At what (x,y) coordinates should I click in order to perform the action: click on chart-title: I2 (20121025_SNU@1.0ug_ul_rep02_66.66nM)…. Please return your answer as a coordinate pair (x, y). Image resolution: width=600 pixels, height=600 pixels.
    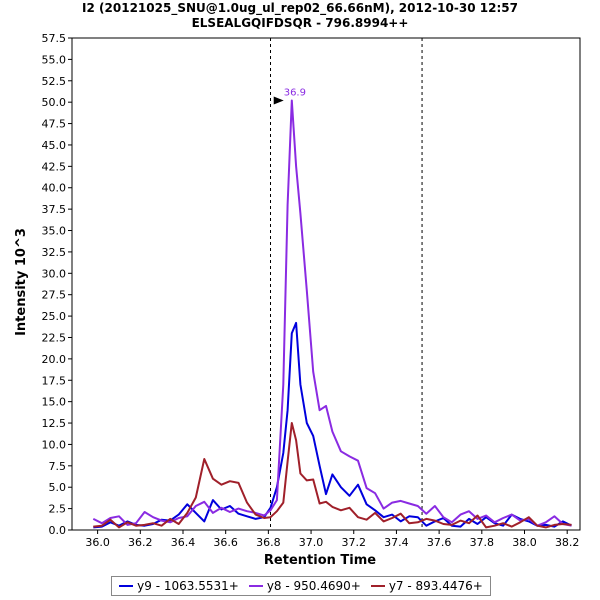
    Looking at the image, I should click on (300, 8).